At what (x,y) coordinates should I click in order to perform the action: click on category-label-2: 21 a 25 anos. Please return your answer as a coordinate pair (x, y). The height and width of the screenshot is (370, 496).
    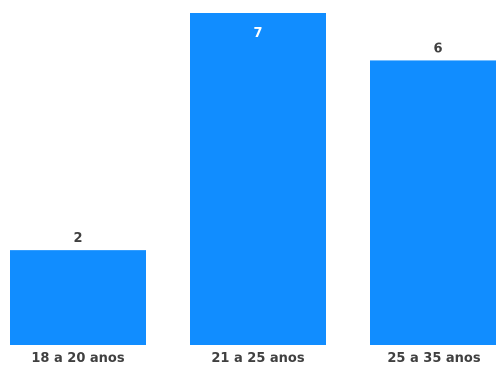
    Looking at the image, I should click on (257, 358).